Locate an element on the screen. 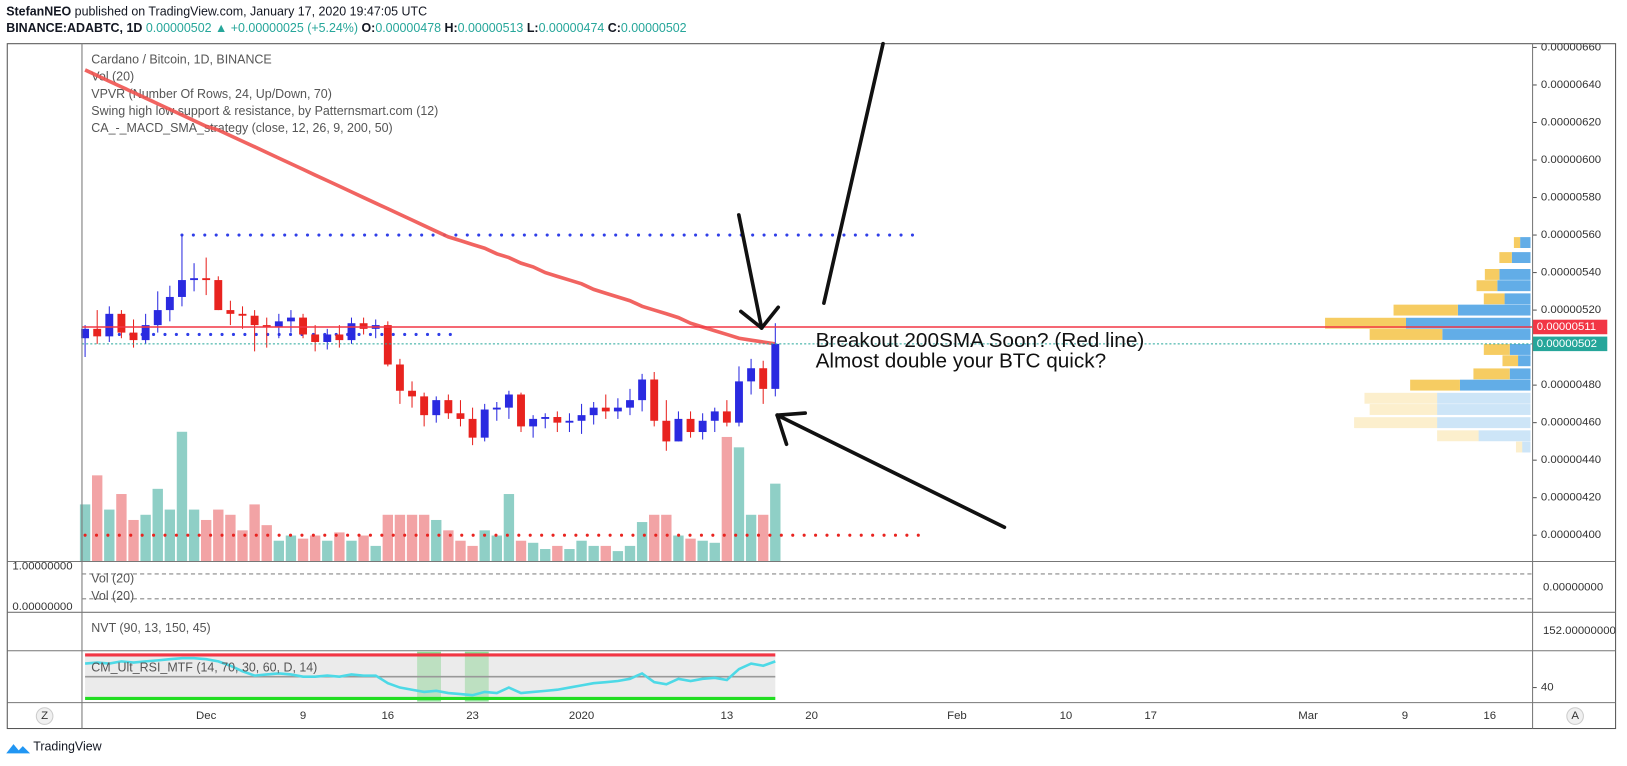 The image size is (1627, 766). x-tick-label: 9 is located at coordinates (1405, 716).